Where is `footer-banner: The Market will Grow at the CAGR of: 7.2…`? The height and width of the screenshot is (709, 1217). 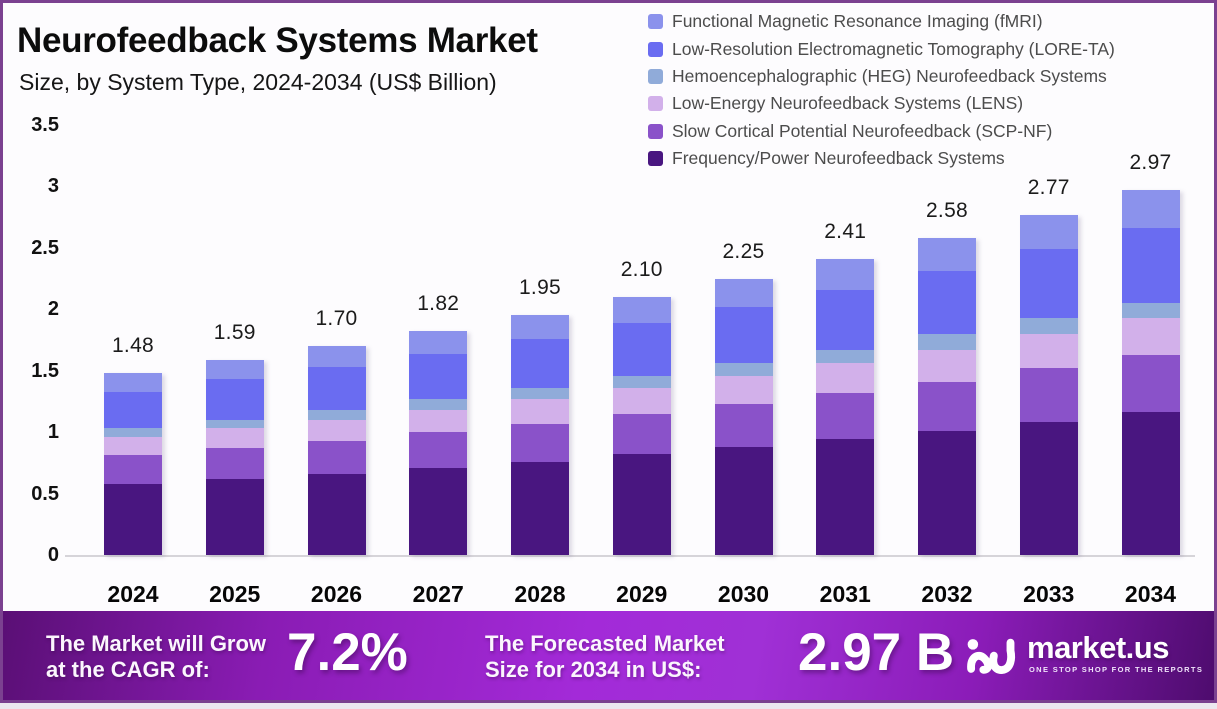 footer-banner: The Market will Grow at the CAGR of: 7.2… is located at coordinates (608, 655).